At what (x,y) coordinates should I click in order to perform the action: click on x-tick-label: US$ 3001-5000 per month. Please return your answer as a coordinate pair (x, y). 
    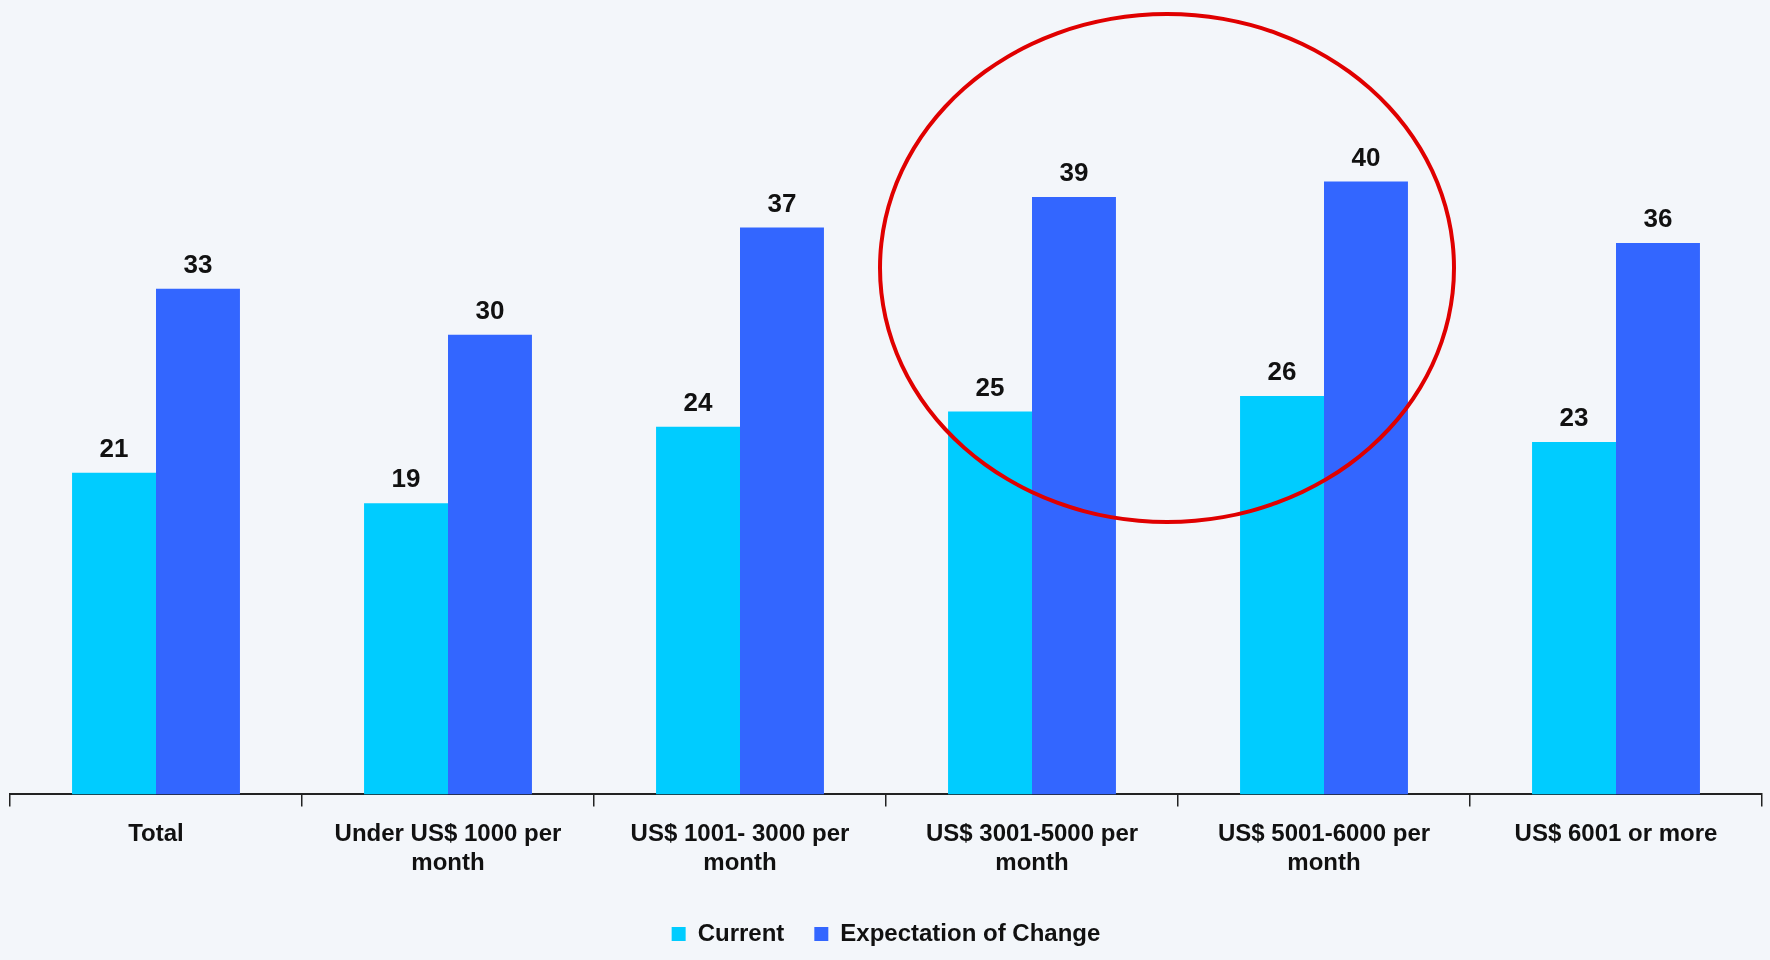
    Looking at the image, I should click on (1032, 847).